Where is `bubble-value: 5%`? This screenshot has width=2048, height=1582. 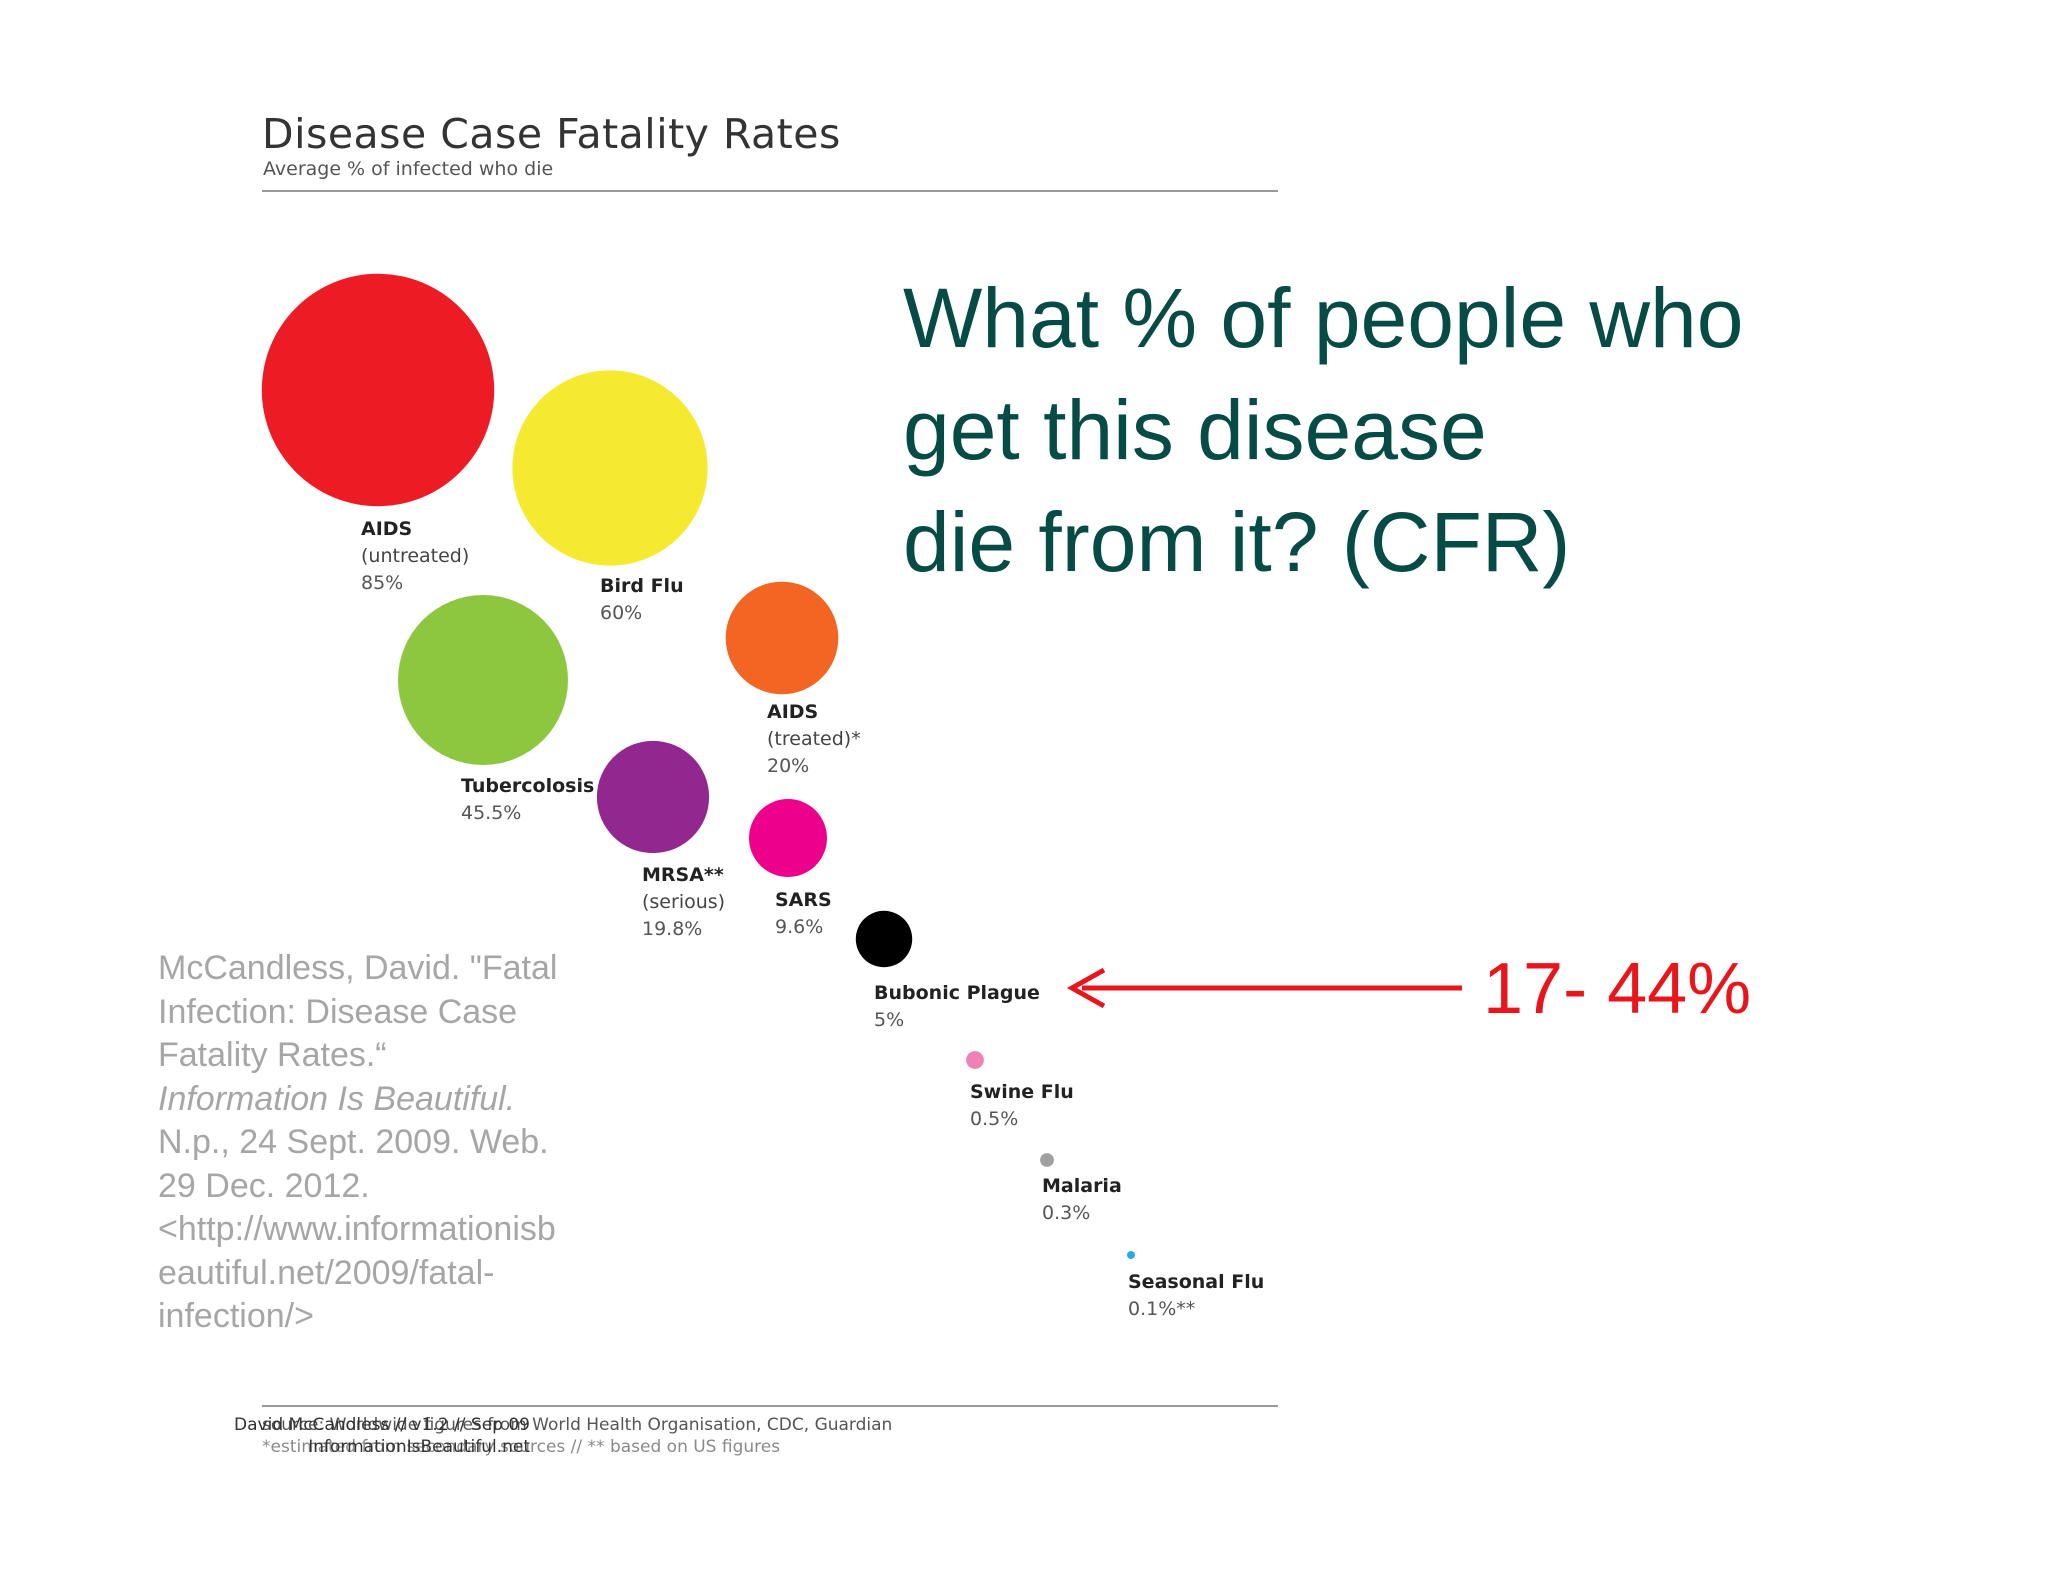
bubble-value: 5% is located at coordinates (889, 1020).